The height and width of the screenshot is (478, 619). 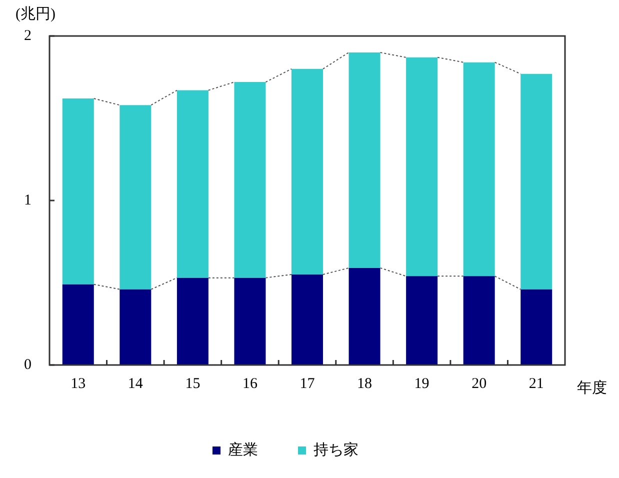 I want to click on x-tick-label: 13, so click(x=78, y=384).